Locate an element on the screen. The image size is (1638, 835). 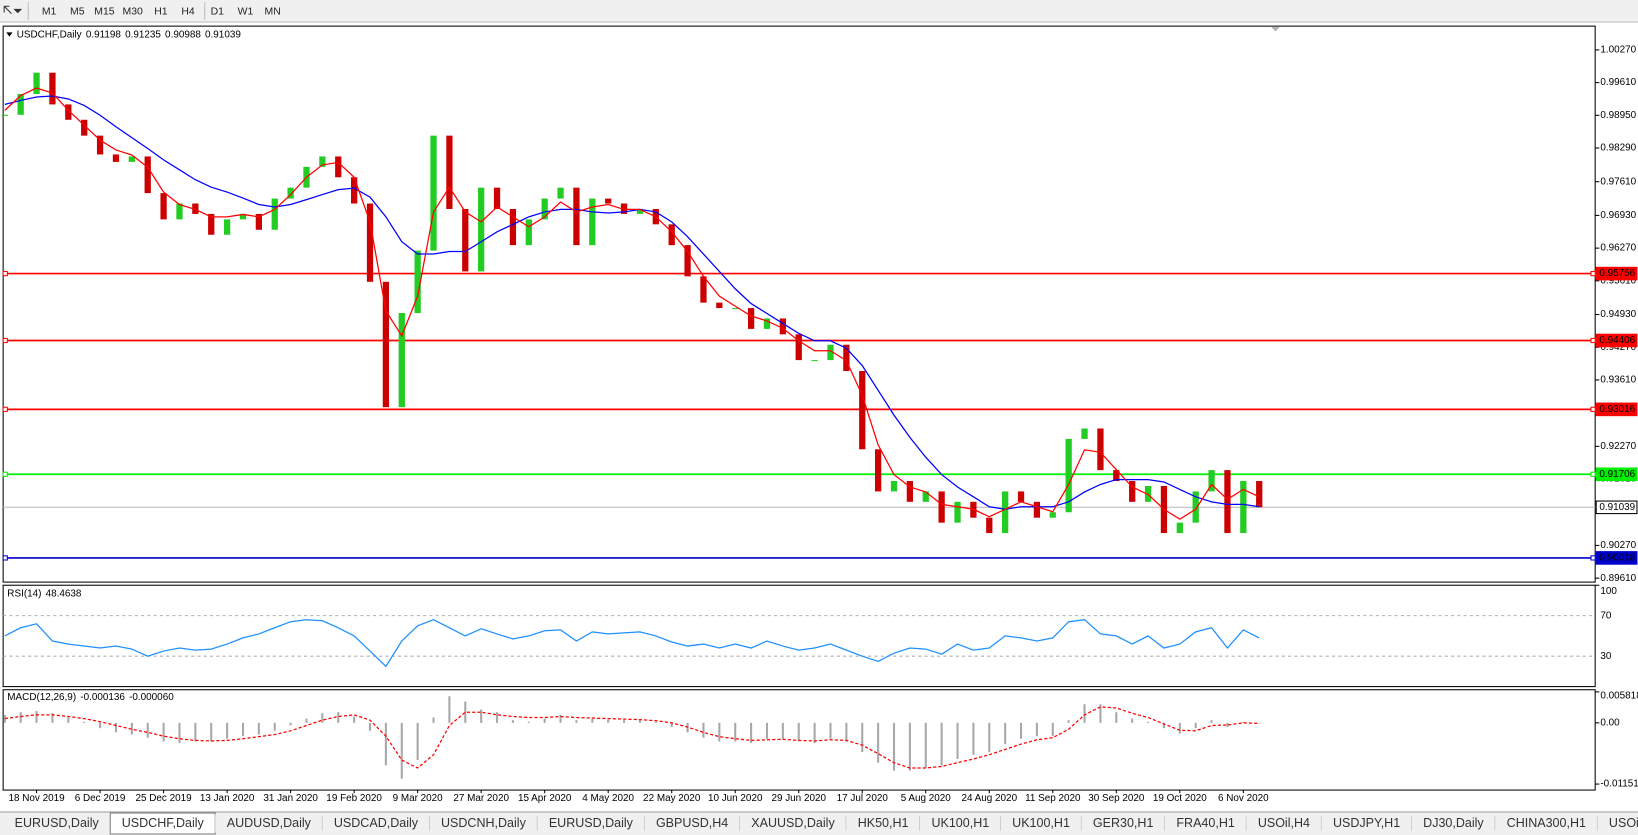
x-tick-label: 6 Nov 2020 is located at coordinates (1243, 798).